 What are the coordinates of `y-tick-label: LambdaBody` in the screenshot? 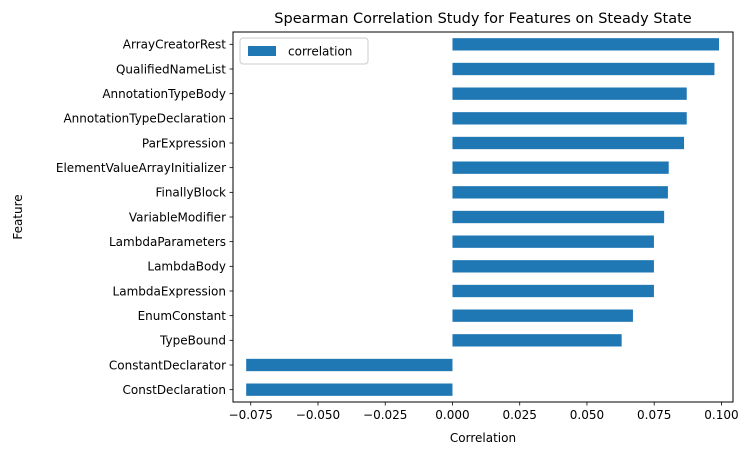 It's located at (186, 267).